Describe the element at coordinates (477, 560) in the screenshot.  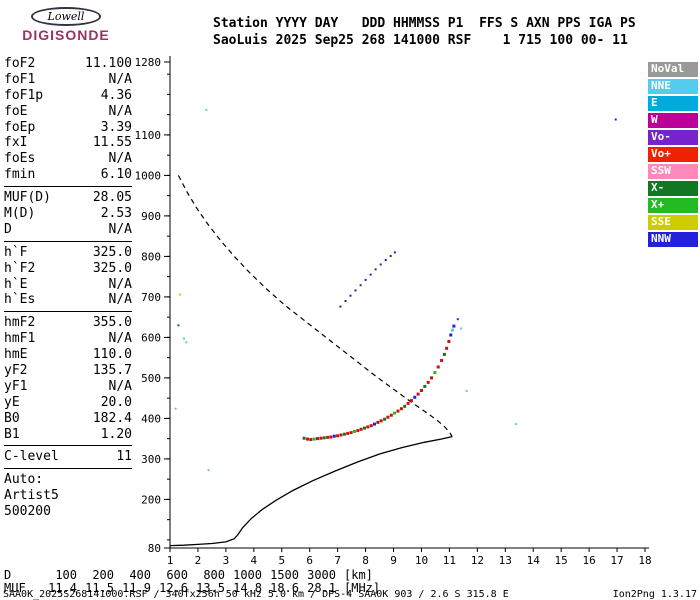
I see `svg-text: 12` at that location.